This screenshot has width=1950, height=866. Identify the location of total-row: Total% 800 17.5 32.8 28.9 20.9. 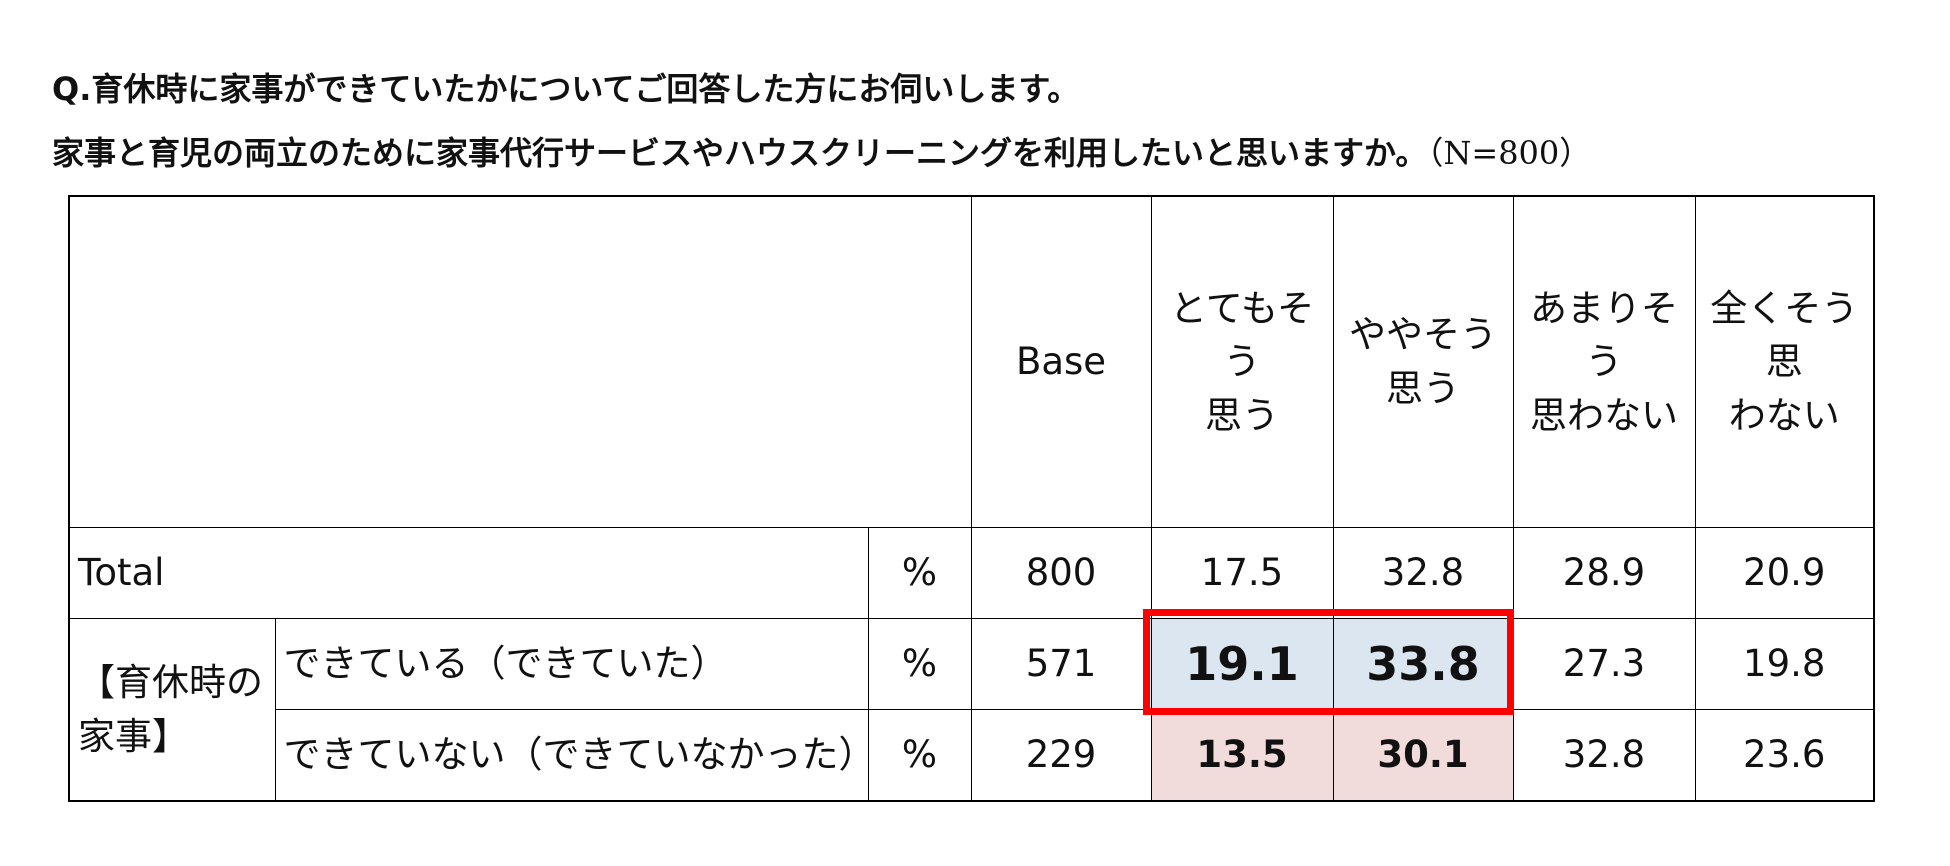
(971, 573).